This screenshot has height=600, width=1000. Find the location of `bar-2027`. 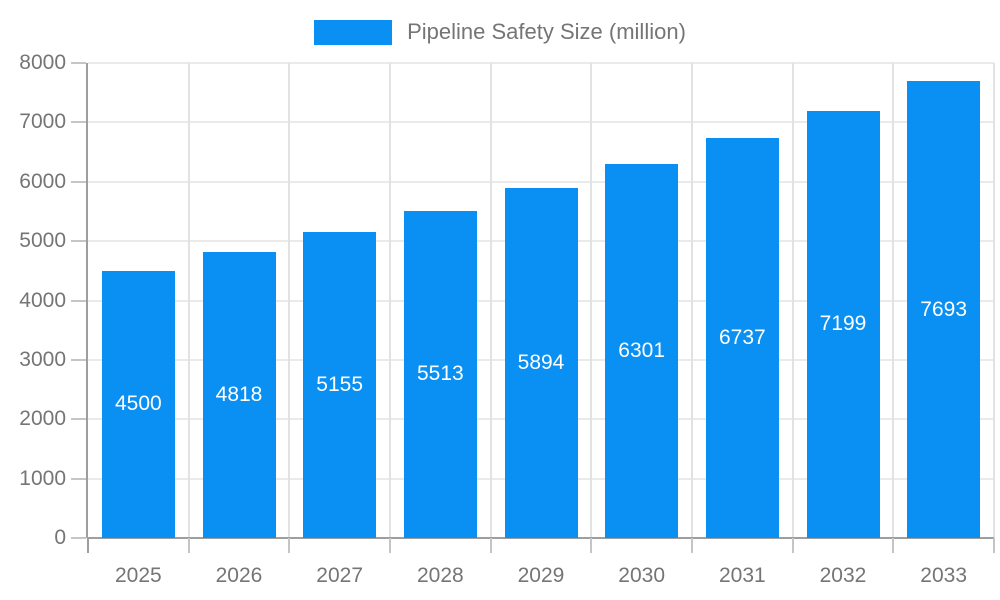

bar-2027 is located at coordinates (340, 384).